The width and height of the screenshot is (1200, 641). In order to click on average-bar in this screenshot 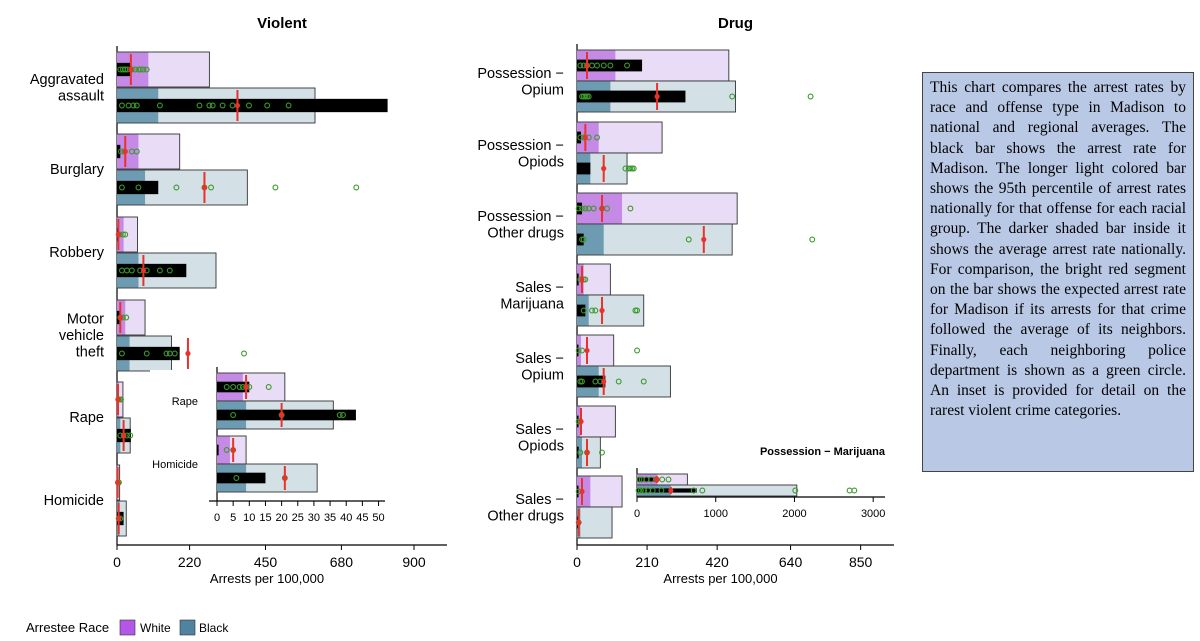, I will do `click(579, 350)`.